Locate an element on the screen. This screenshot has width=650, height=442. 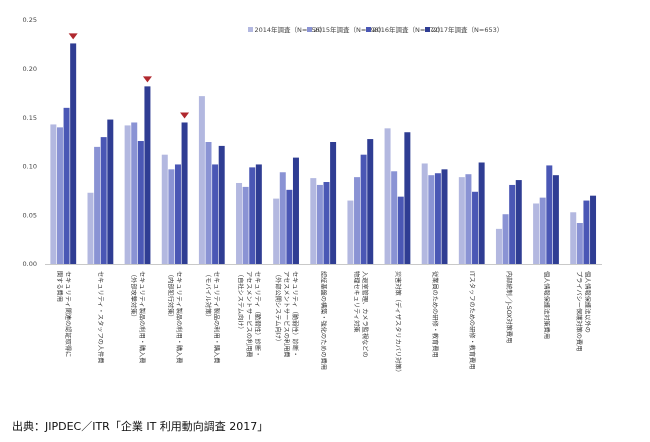
y-tick-label: 0.00 is located at coordinates (30, 264).